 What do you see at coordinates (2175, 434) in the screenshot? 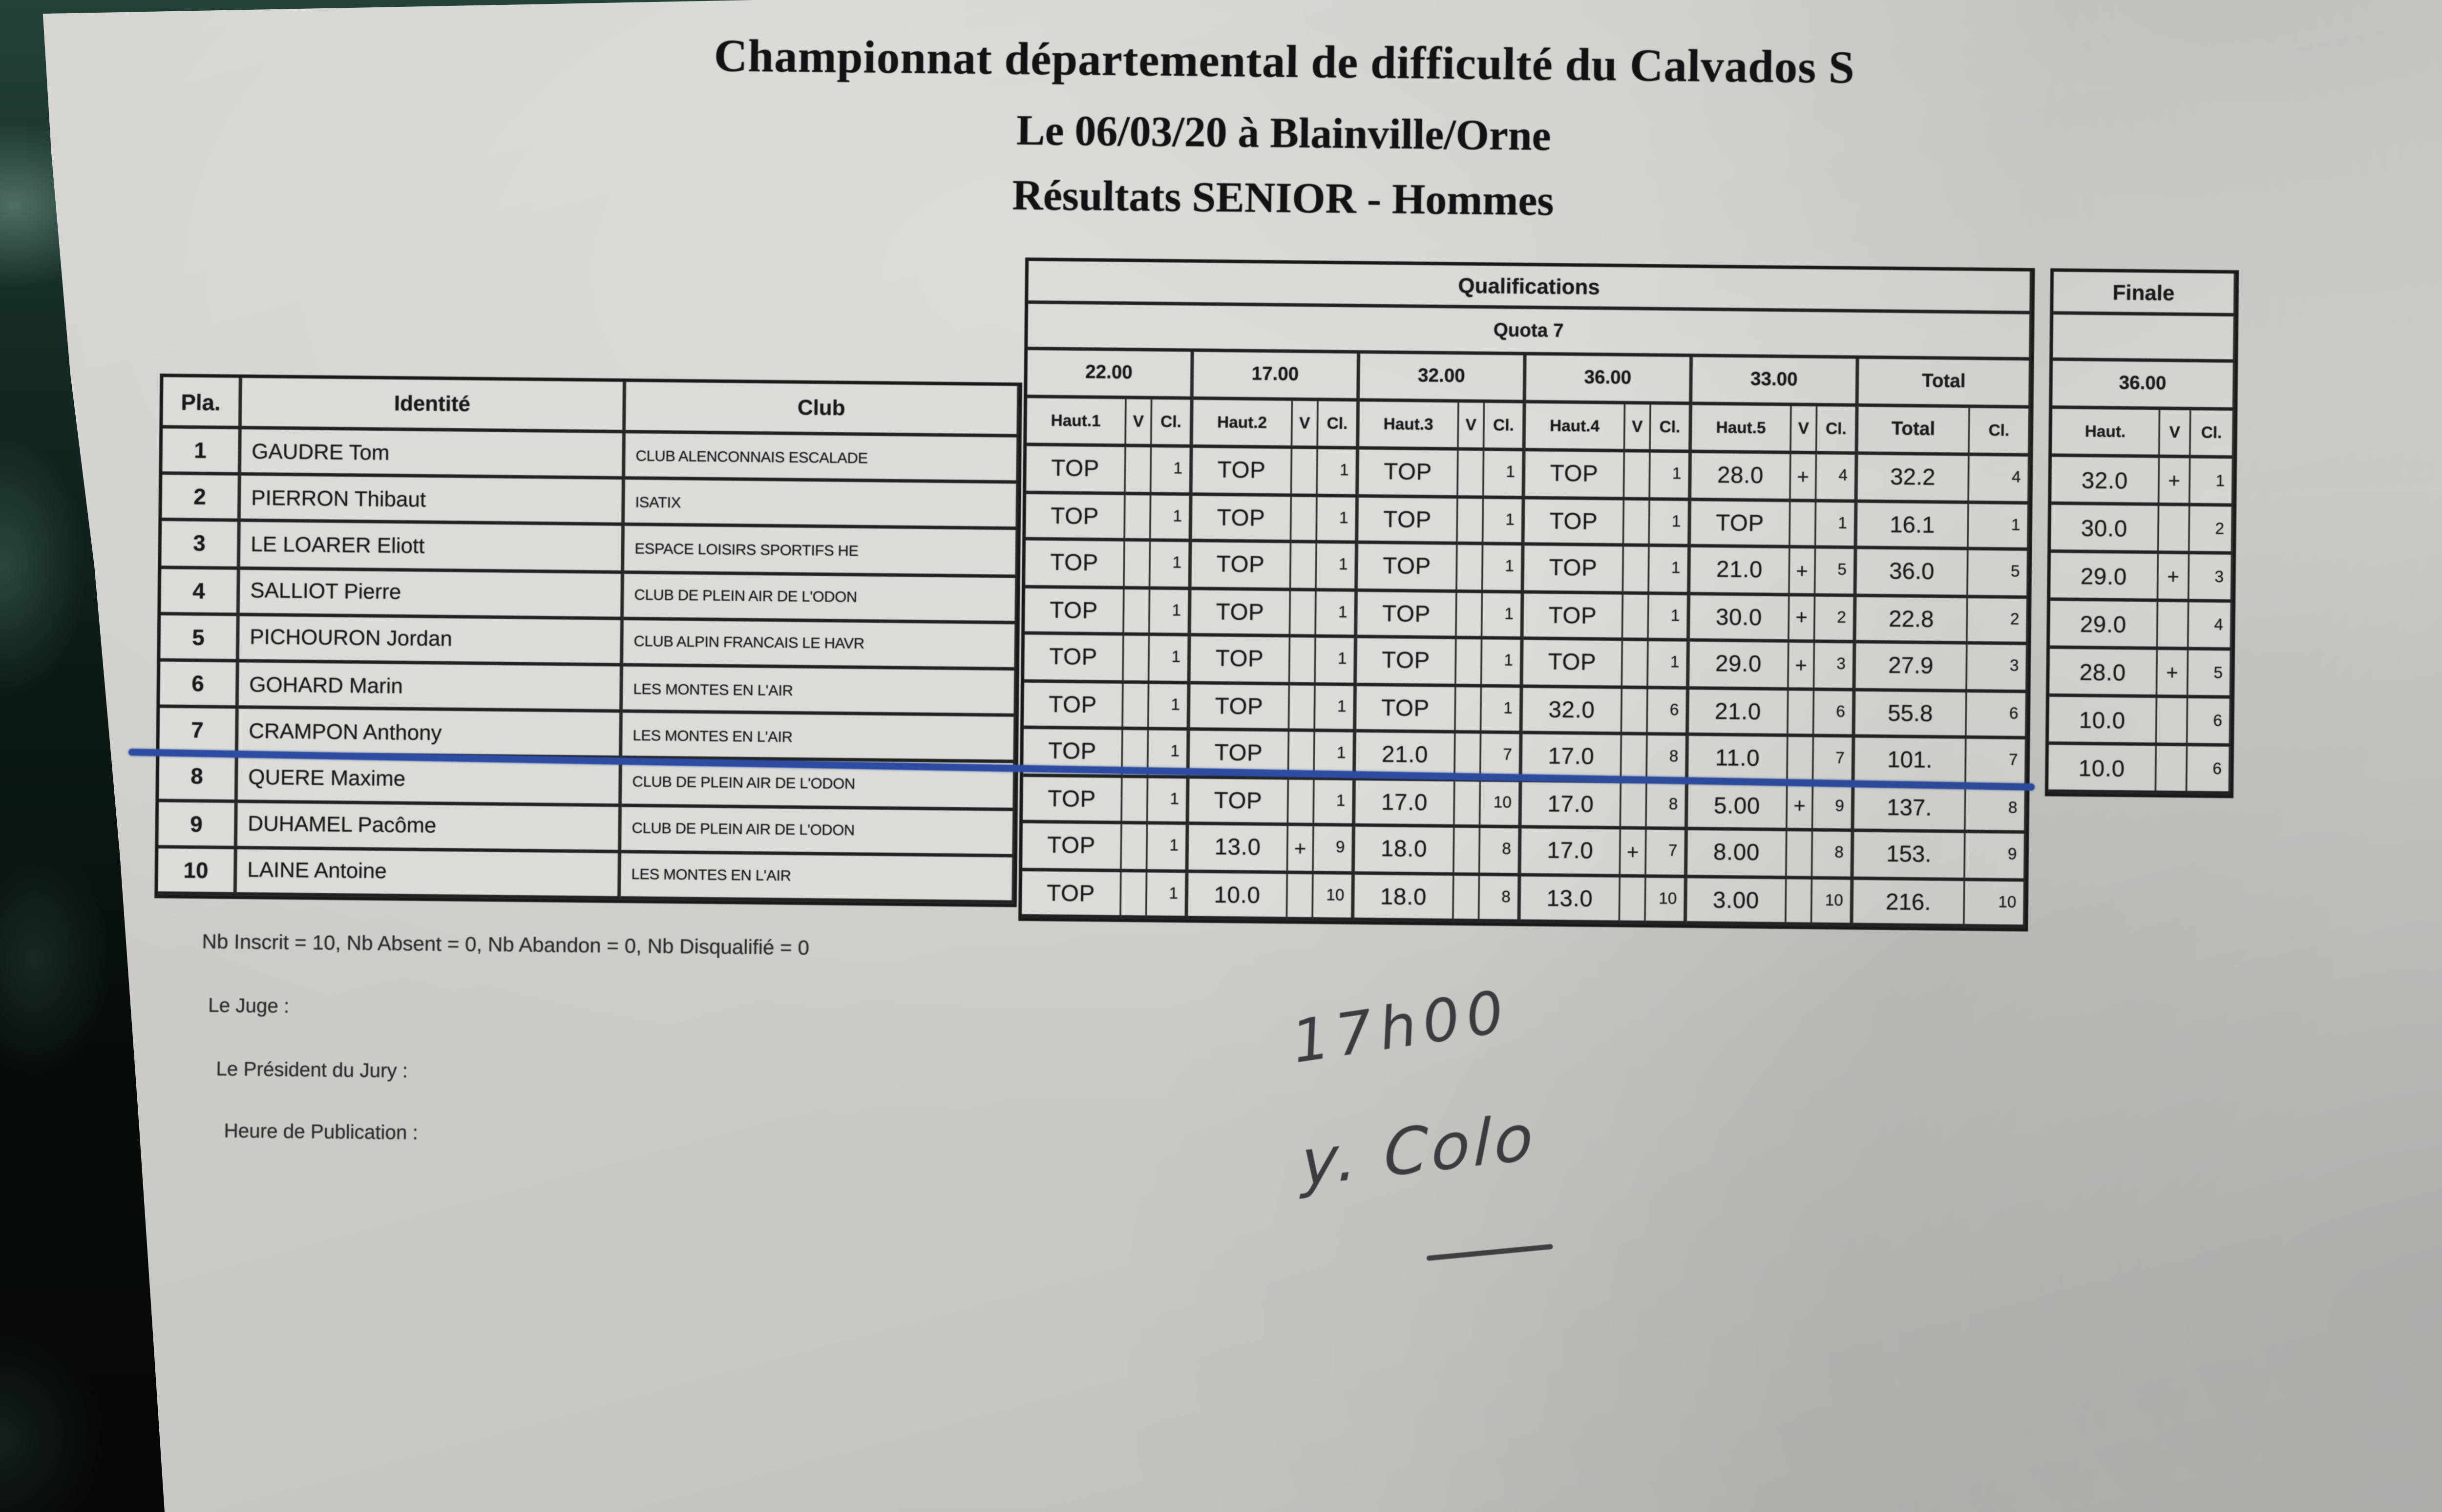
I see `finale-v-label: V` at bounding box center [2175, 434].